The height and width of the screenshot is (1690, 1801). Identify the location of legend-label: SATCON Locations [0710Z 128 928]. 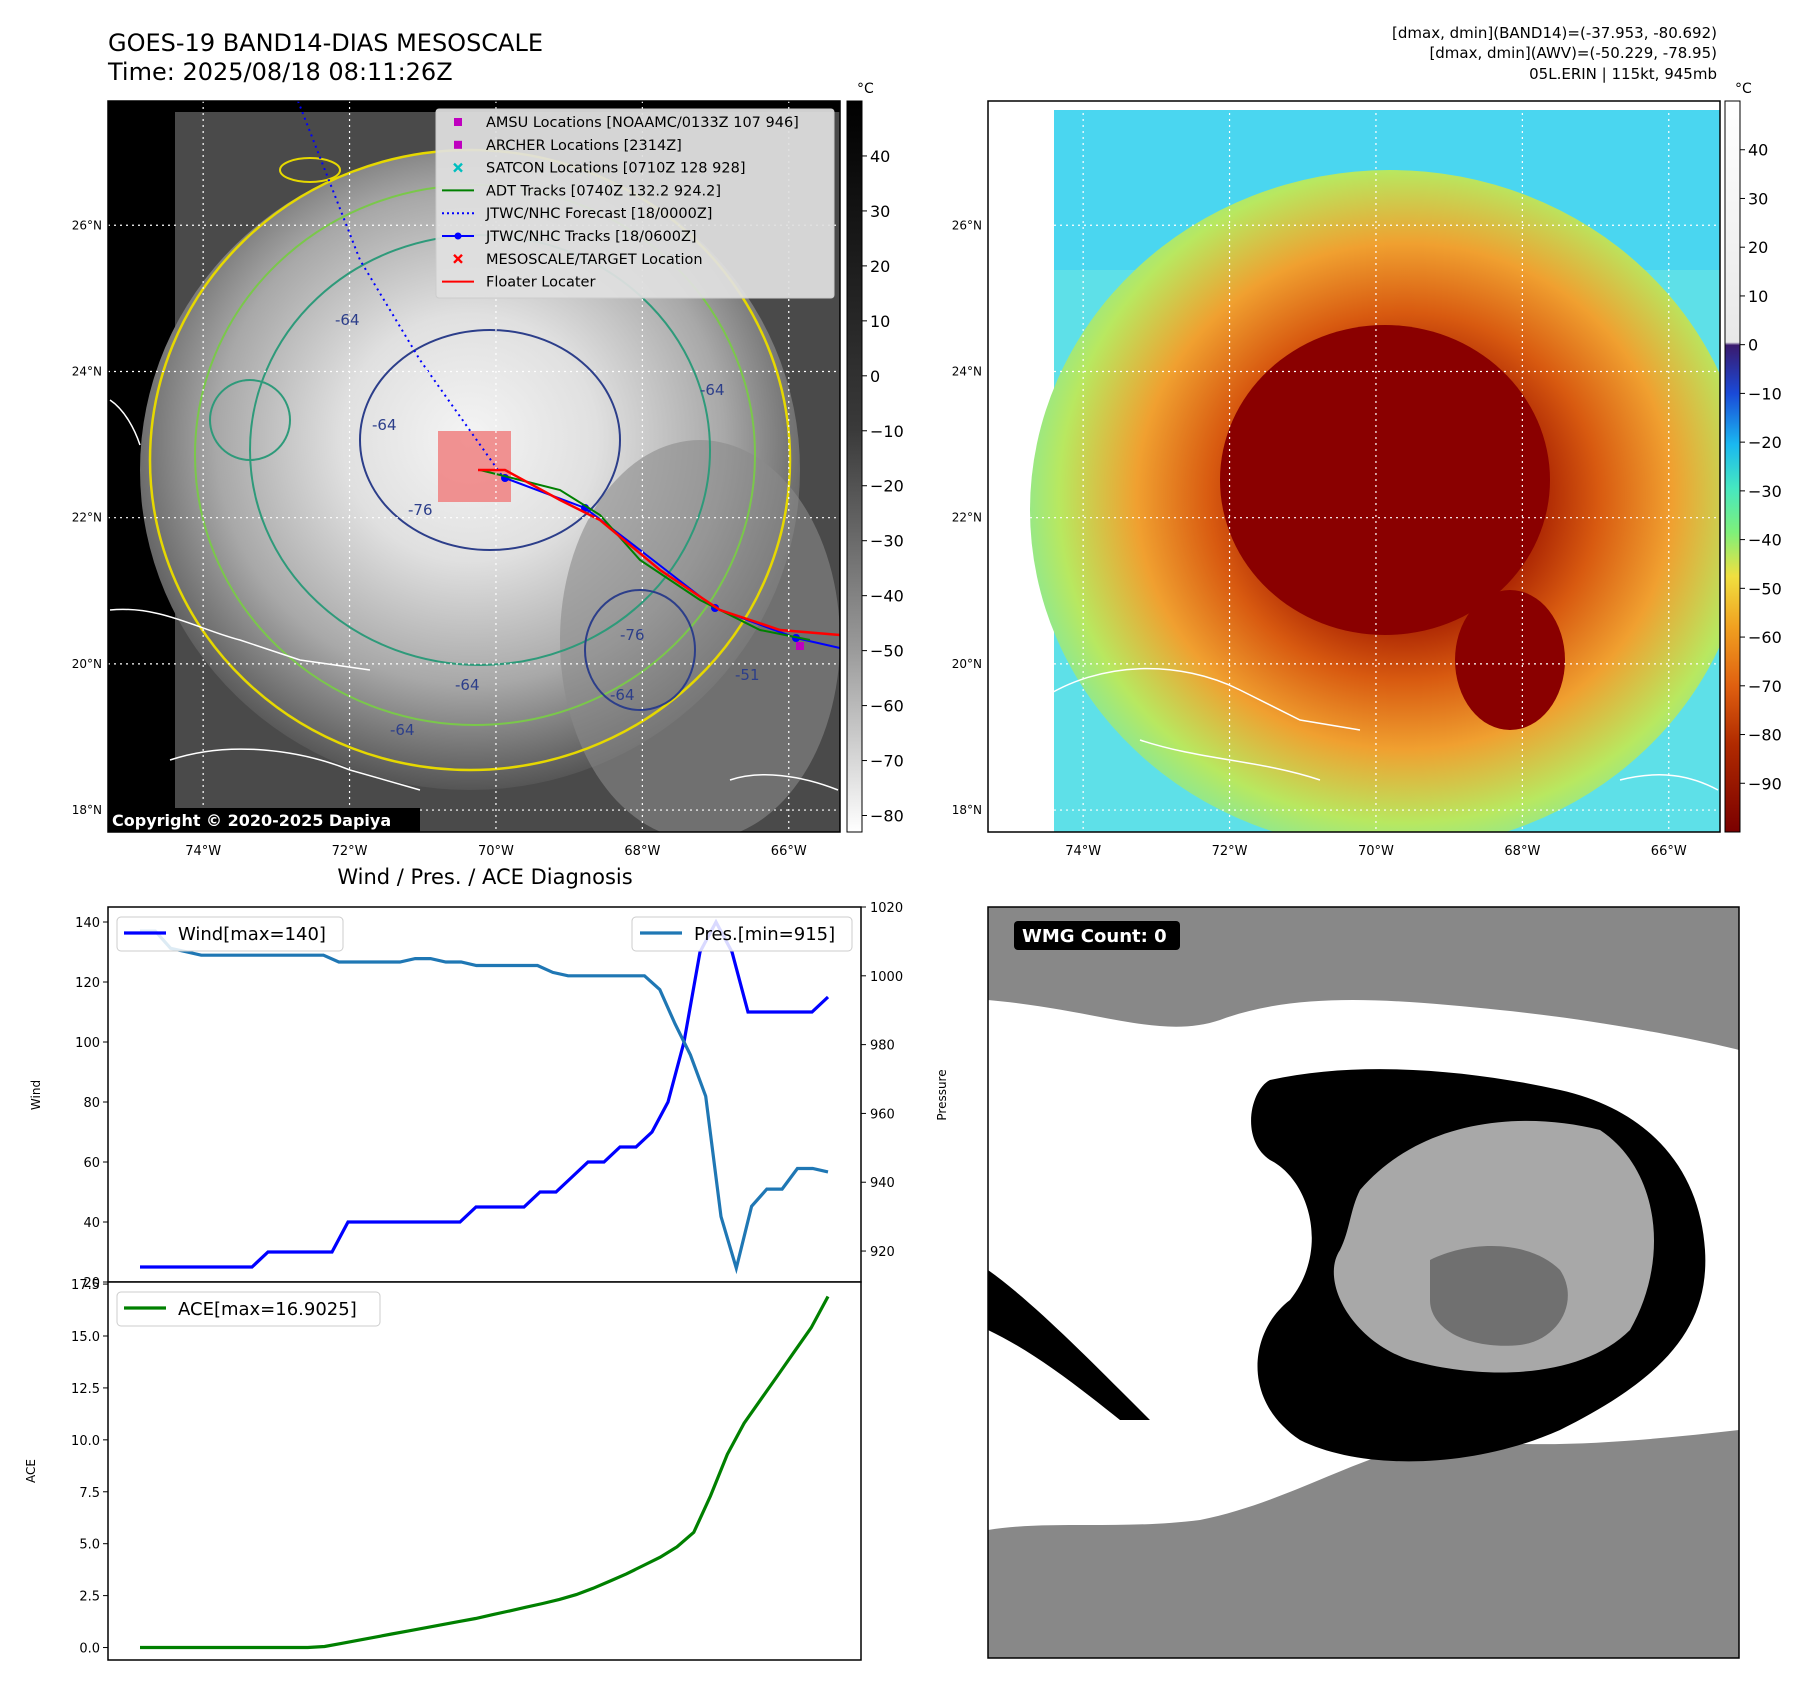
(615, 169).